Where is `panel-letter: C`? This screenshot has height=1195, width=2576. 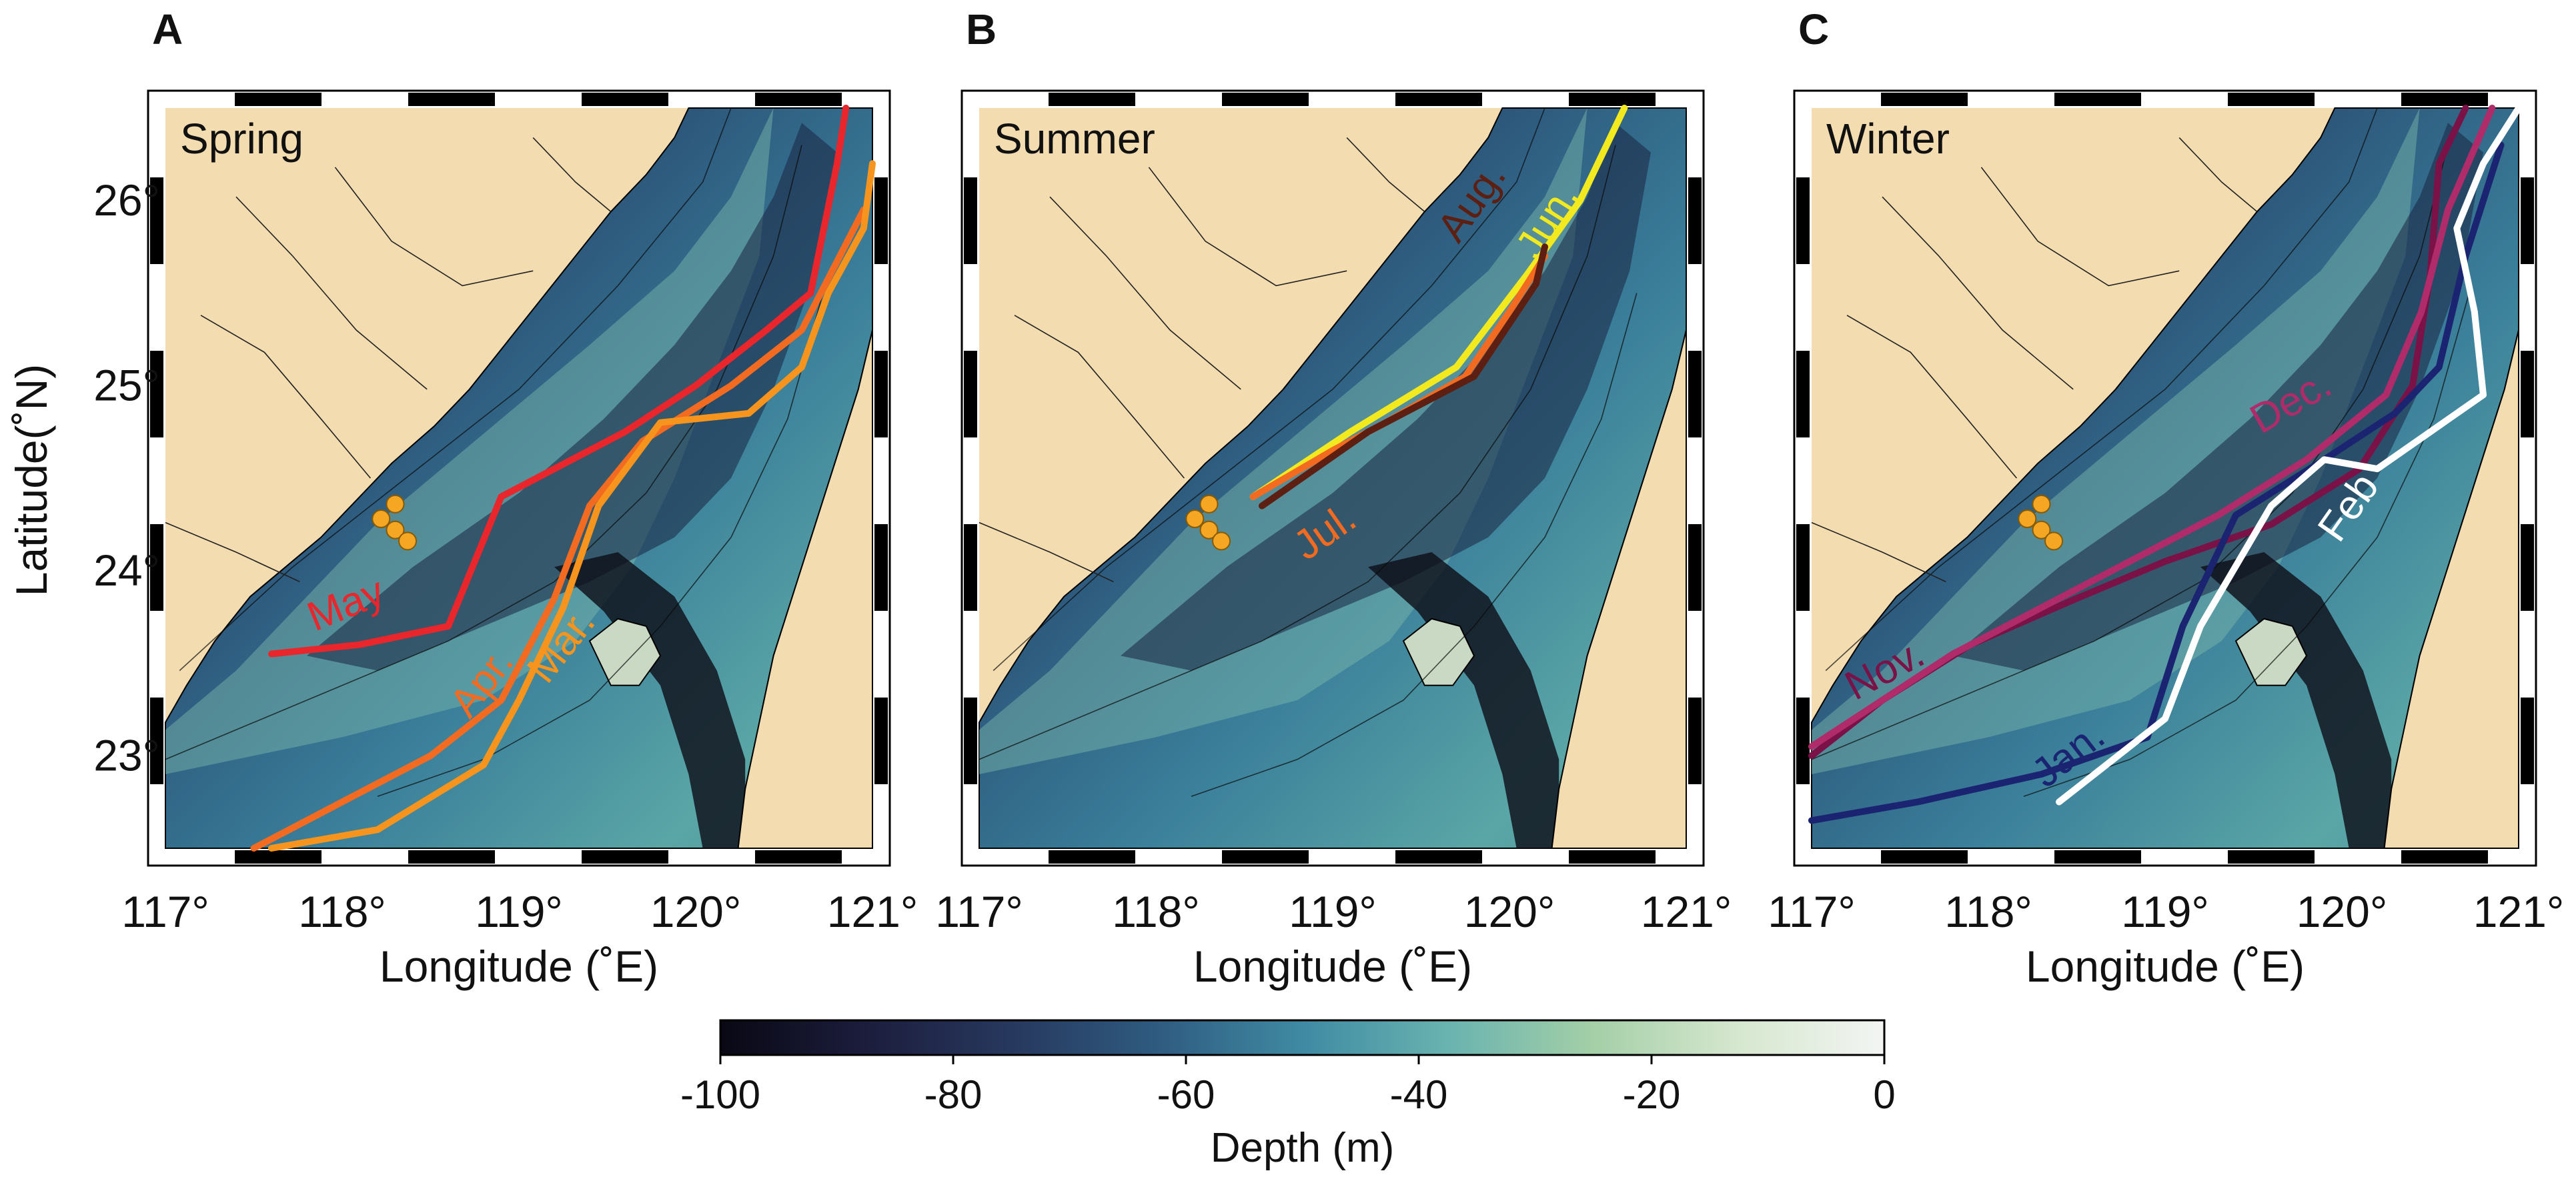
panel-letter: C is located at coordinates (1814, 29).